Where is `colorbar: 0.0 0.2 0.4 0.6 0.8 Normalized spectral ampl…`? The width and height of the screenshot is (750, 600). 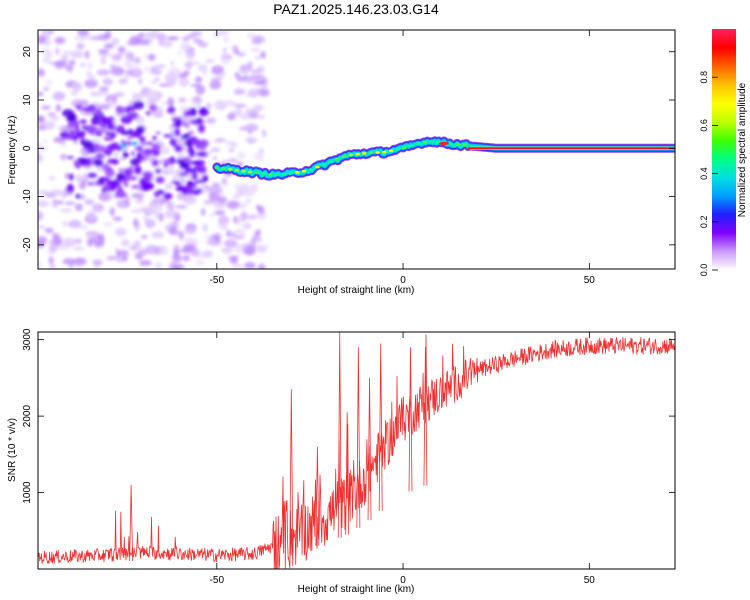 colorbar: 0.0 0.2 0.4 0.6 0.8 Normalized spectral ampl… is located at coordinates (723, 152).